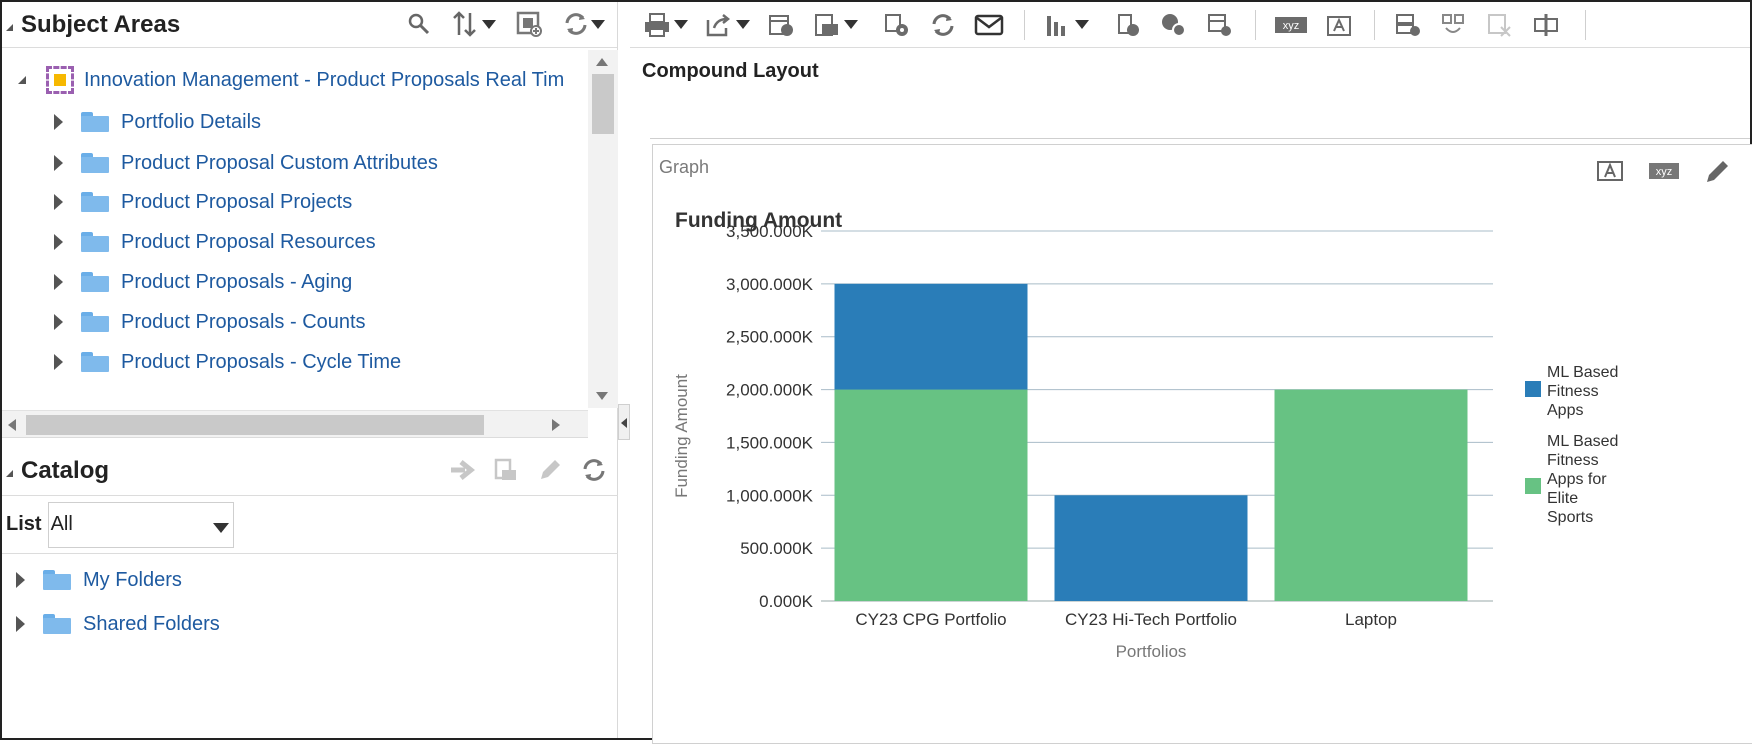  I want to click on refresh-dropdown-icon, so click(598, 24).